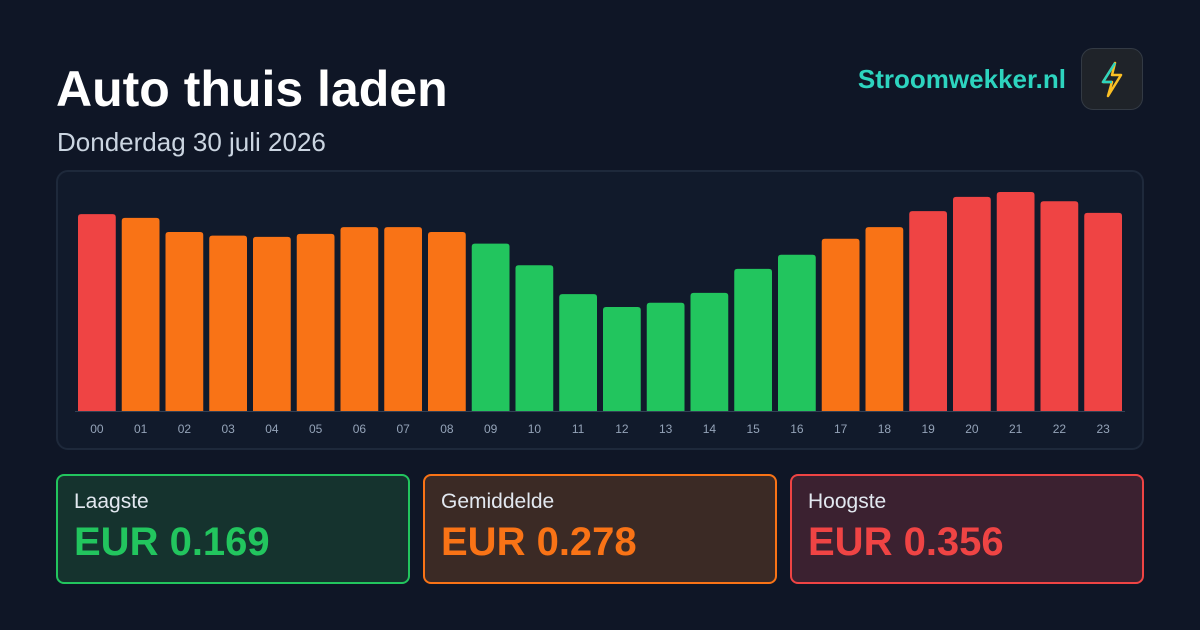  I want to click on x-tick-label: 23, so click(1103, 429).